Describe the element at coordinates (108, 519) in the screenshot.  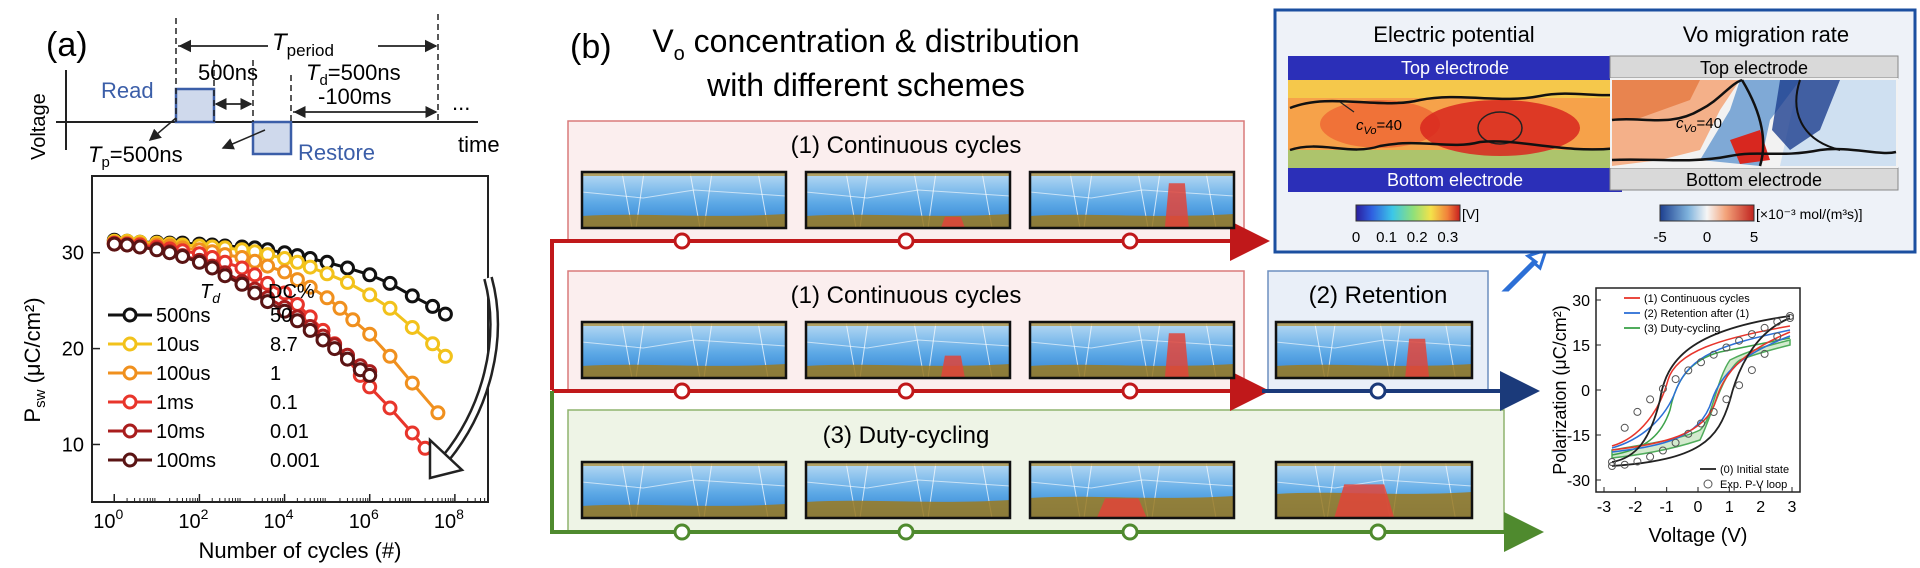
I see `x-tick-label: 10⁰` at that location.